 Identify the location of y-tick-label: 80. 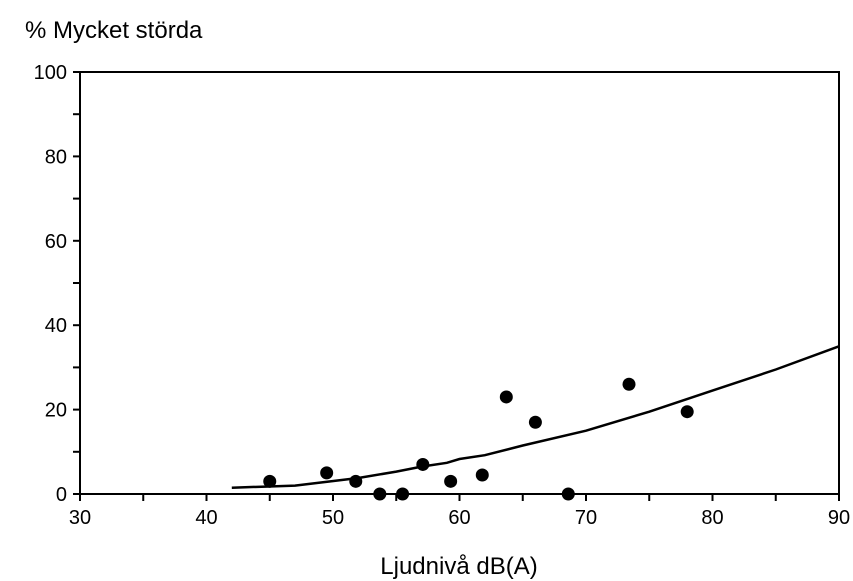
(56, 157).